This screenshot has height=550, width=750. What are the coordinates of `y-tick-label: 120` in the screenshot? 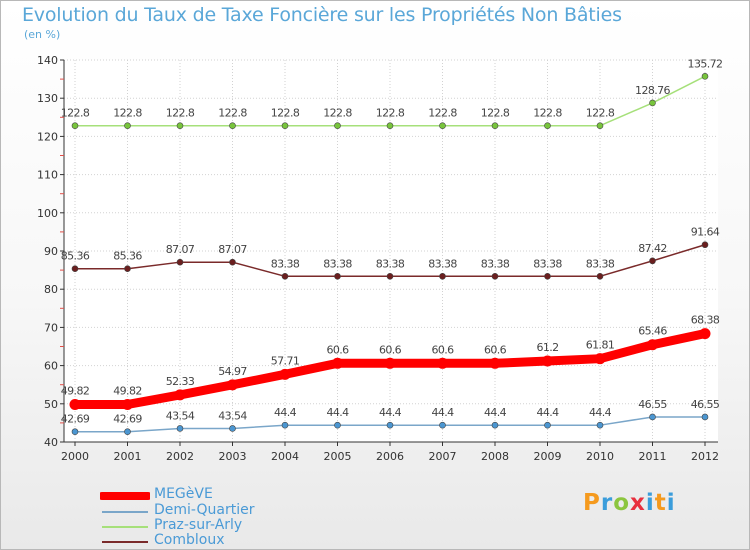 It's located at (47, 136).